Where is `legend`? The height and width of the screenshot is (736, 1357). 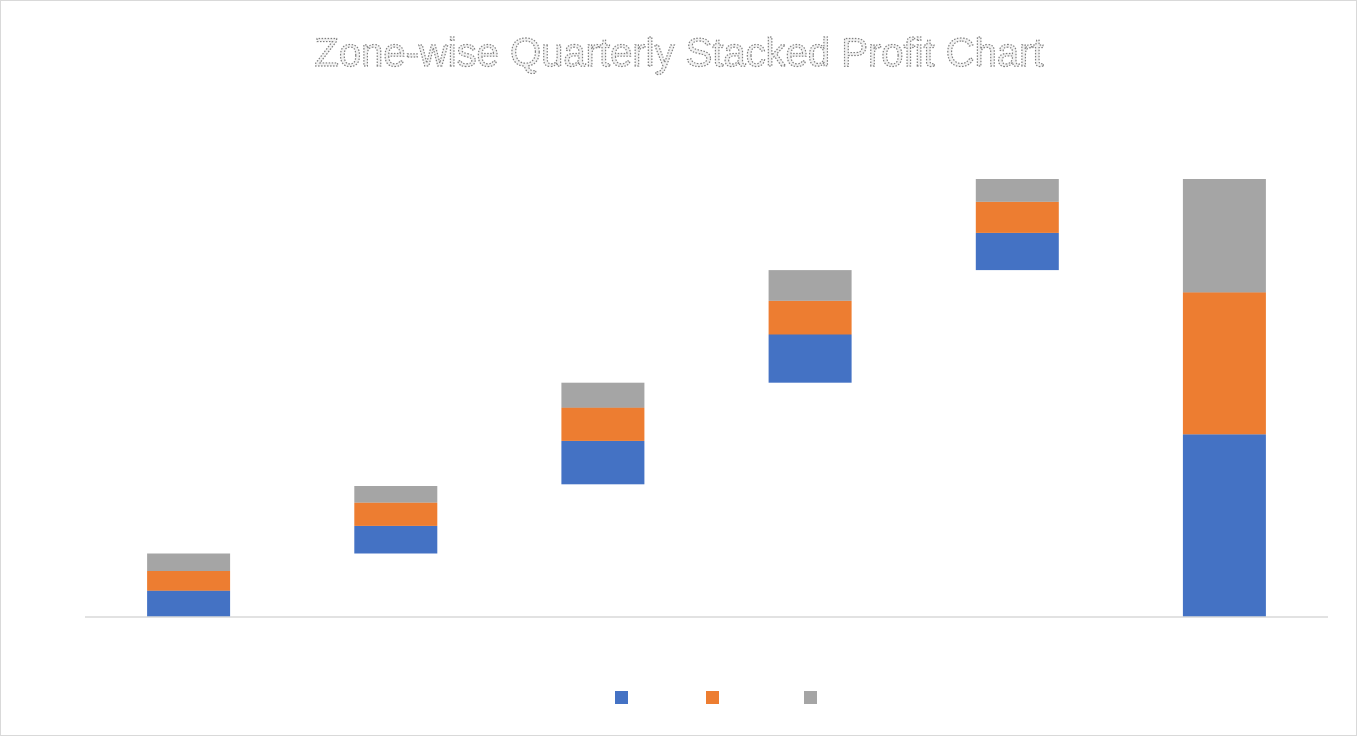 legend is located at coordinates (716, 697).